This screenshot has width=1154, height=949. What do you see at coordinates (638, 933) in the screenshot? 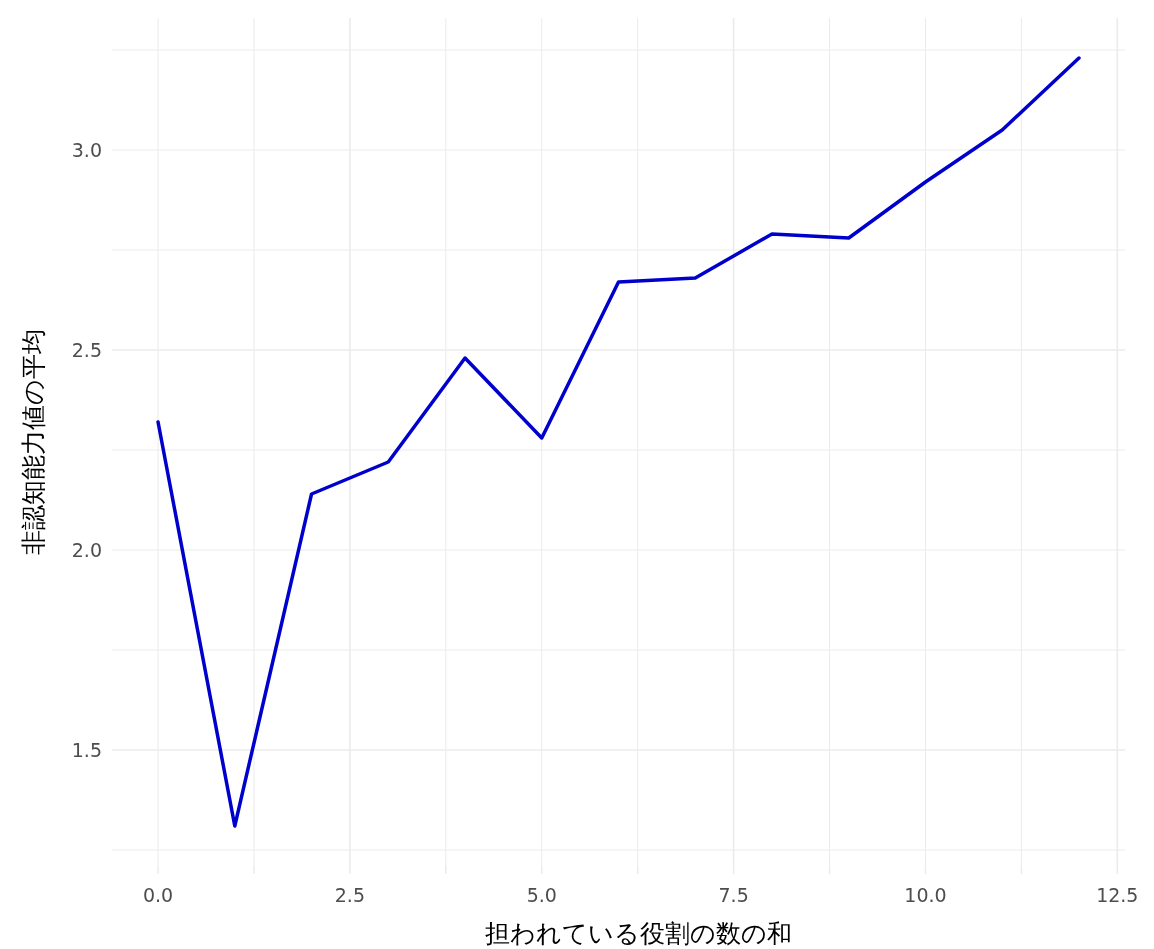
I see `x-axis-title: 担われている役割の数の和` at bounding box center [638, 933].